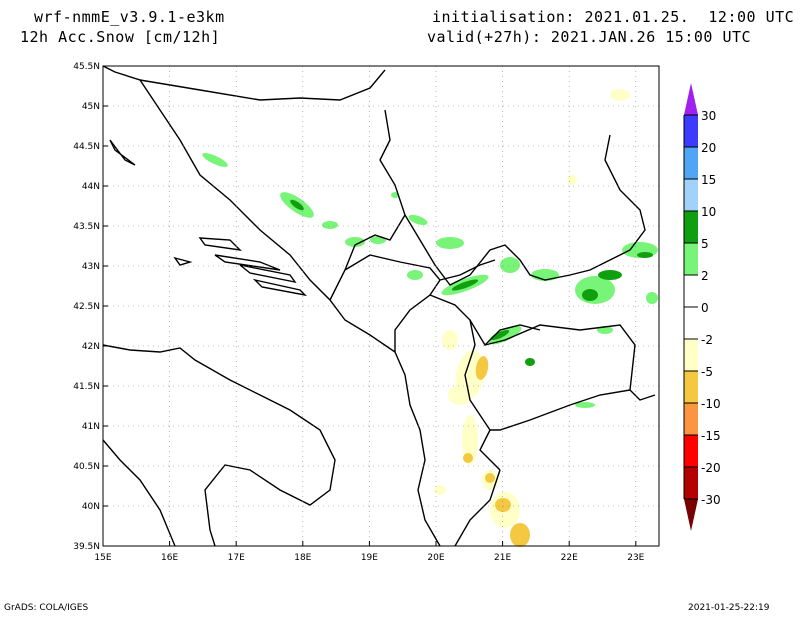 Image resolution: width=800 pixels, height=618 pixels. What do you see at coordinates (705, 244) in the screenshot?
I see `colorbar-label: 5` at bounding box center [705, 244].